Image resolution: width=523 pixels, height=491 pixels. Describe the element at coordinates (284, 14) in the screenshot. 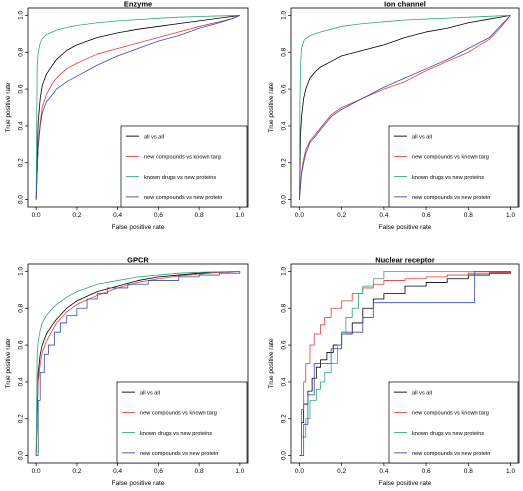

I see `panel-ion-channel-y-tick-label: 1.0` at that location.